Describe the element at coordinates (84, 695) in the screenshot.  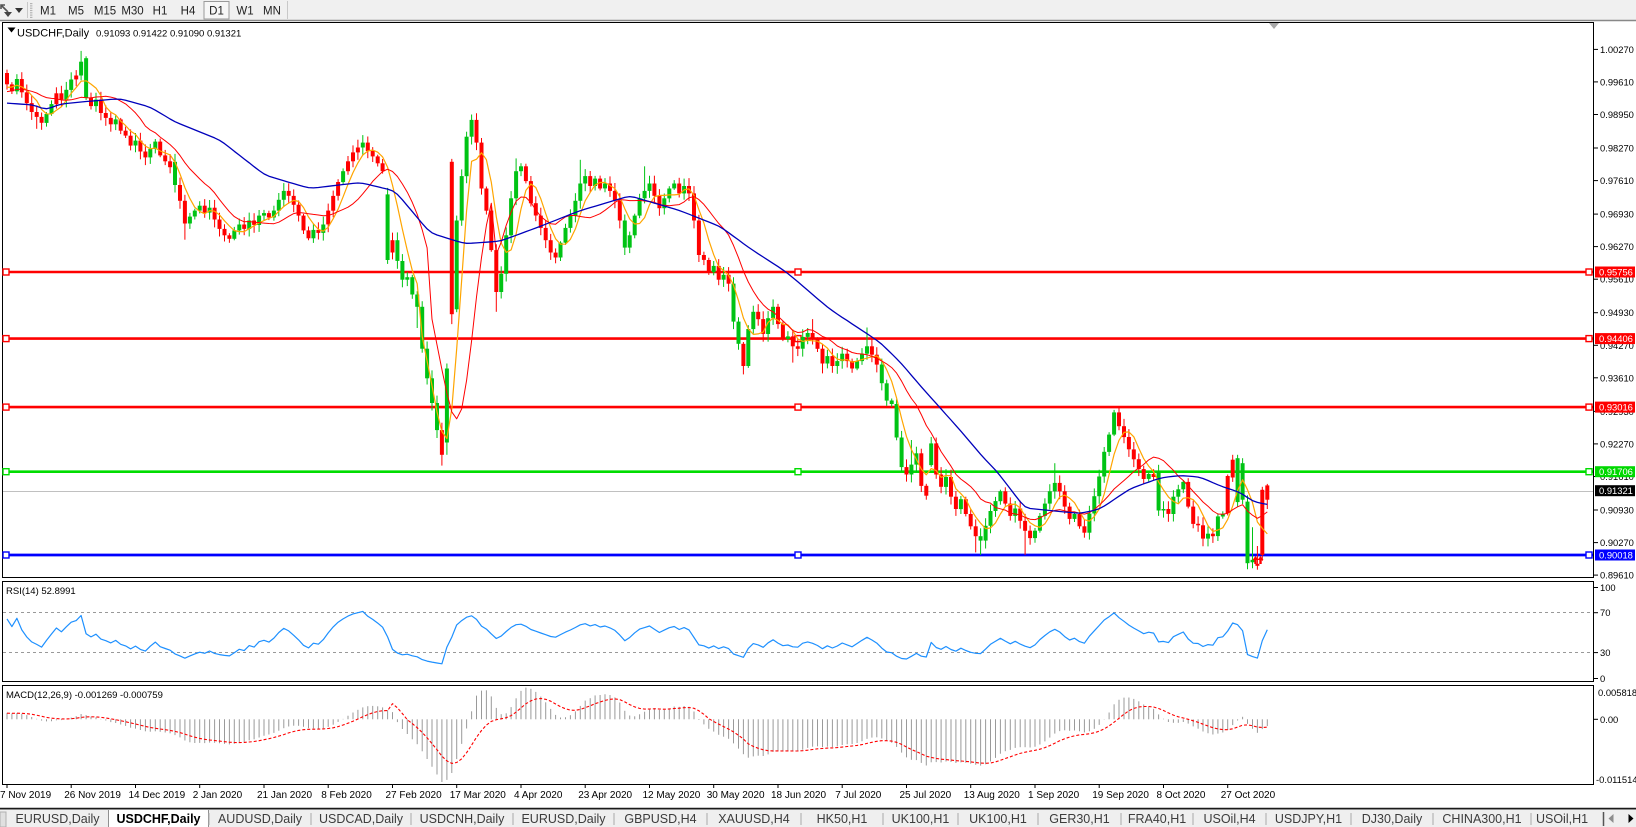
I see `svg-text:MACD(12,26,9) -0.001269 -0.000: MACD(12,26,9) -0.001269 -0.000759` at that location.